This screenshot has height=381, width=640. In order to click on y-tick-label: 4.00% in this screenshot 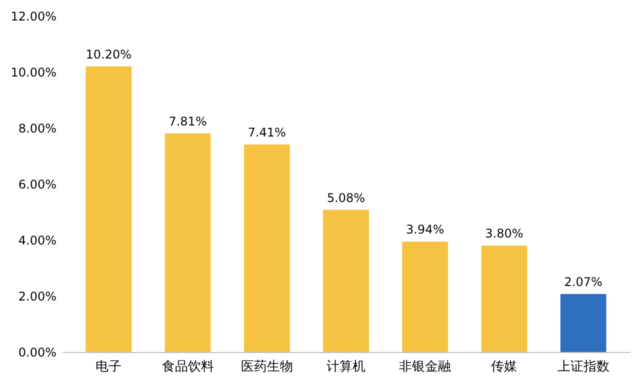, I will do `click(37, 241)`.